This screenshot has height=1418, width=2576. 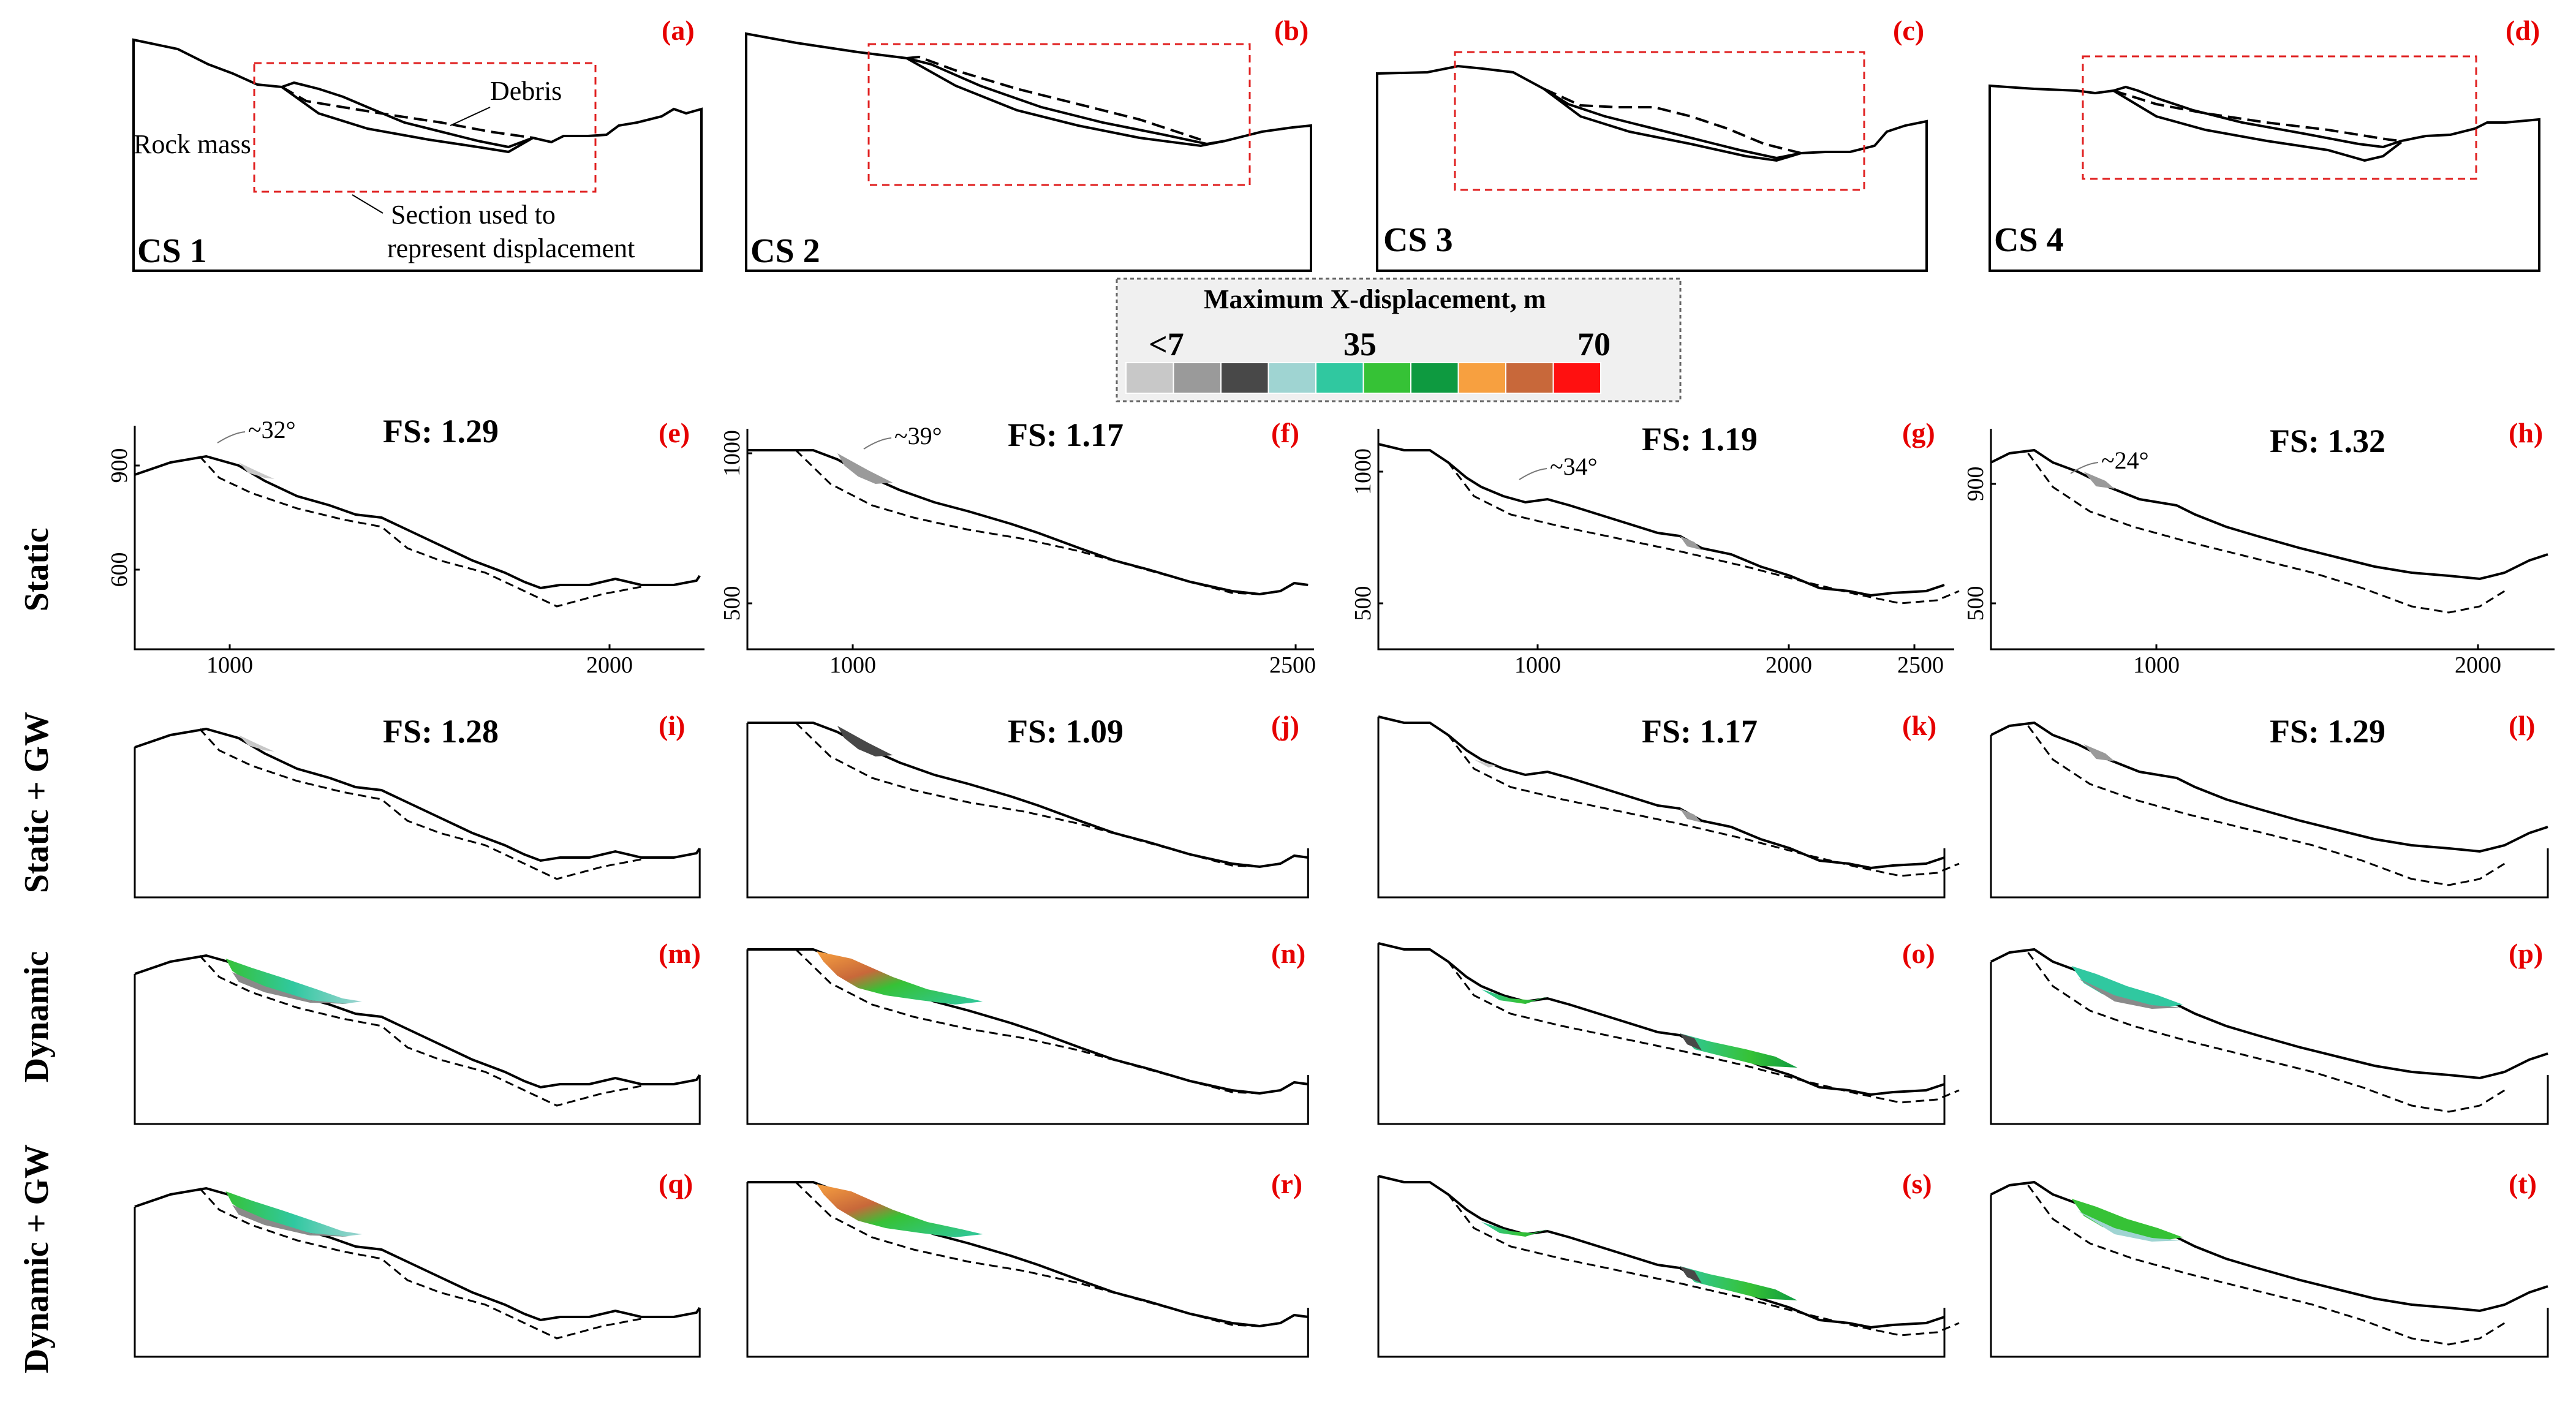 What do you see at coordinates (37, 1017) in the screenshot?
I see `row-label-dynamic: Dynamic` at bounding box center [37, 1017].